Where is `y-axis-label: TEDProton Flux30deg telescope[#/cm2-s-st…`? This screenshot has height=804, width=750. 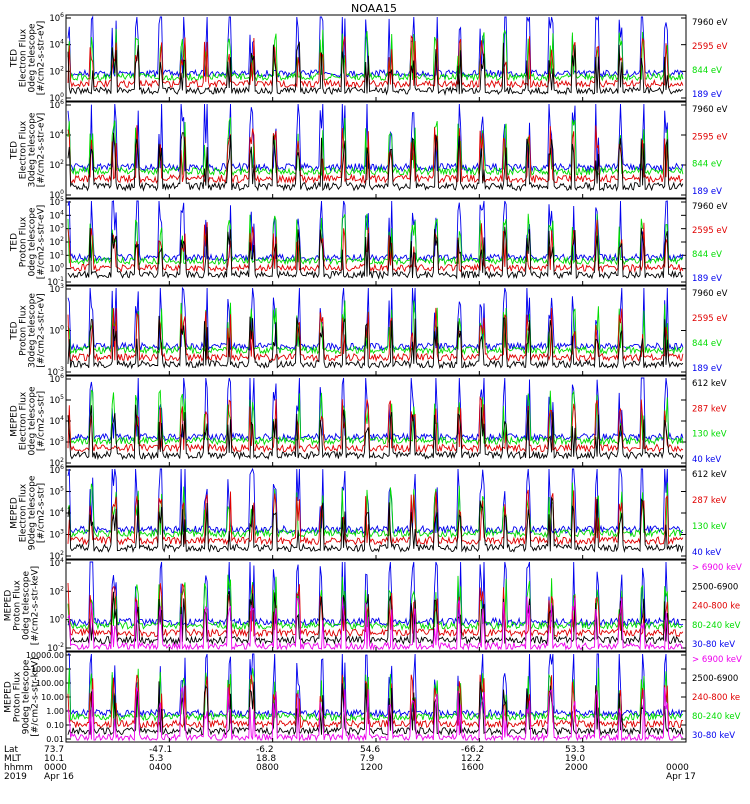 y-axis-label: TEDProton Flux30deg telescope[#/cm2-s-st… is located at coordinates (28, 330).